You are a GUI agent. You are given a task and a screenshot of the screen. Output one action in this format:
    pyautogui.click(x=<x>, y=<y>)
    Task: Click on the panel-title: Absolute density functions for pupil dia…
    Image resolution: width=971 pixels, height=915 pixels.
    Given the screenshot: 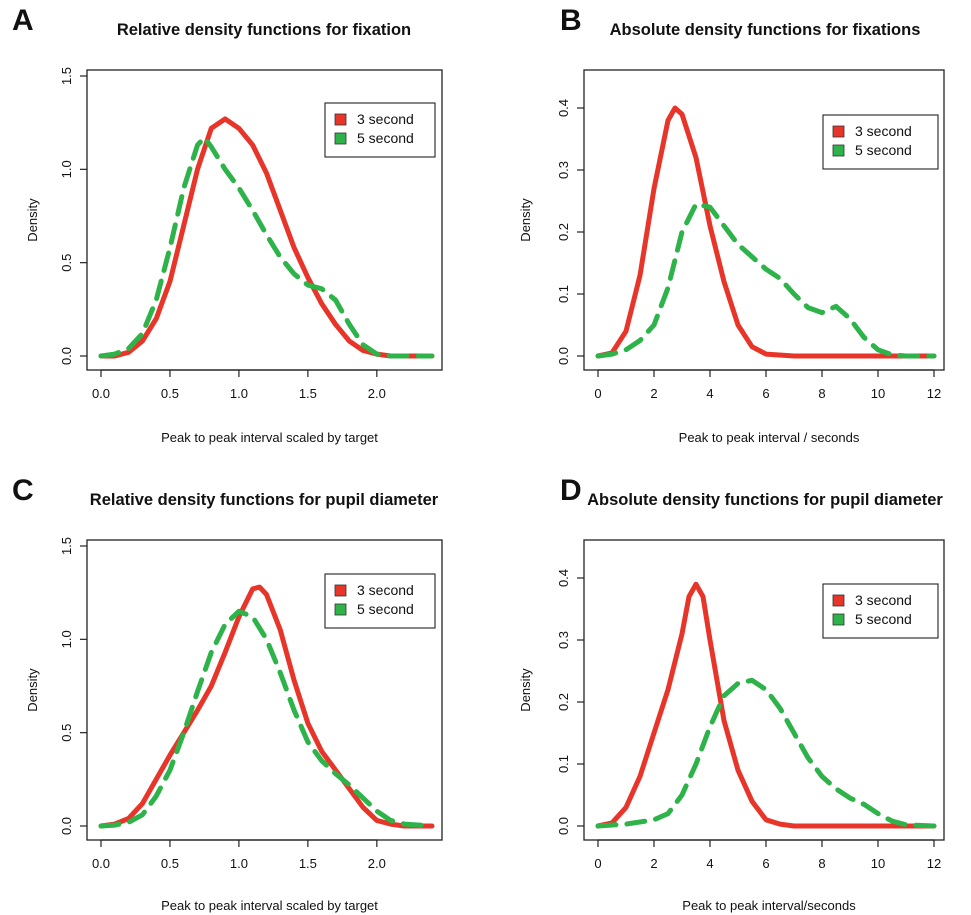 What is the action you would take?
    pyautogui.click(x=765, y=500)
    